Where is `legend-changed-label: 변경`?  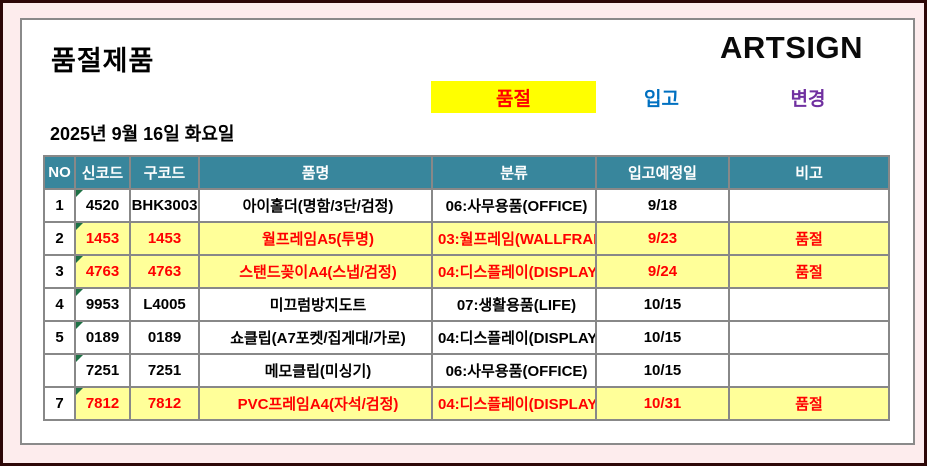 legend-changed-label: 변경 is located at coordinates (808, 99).